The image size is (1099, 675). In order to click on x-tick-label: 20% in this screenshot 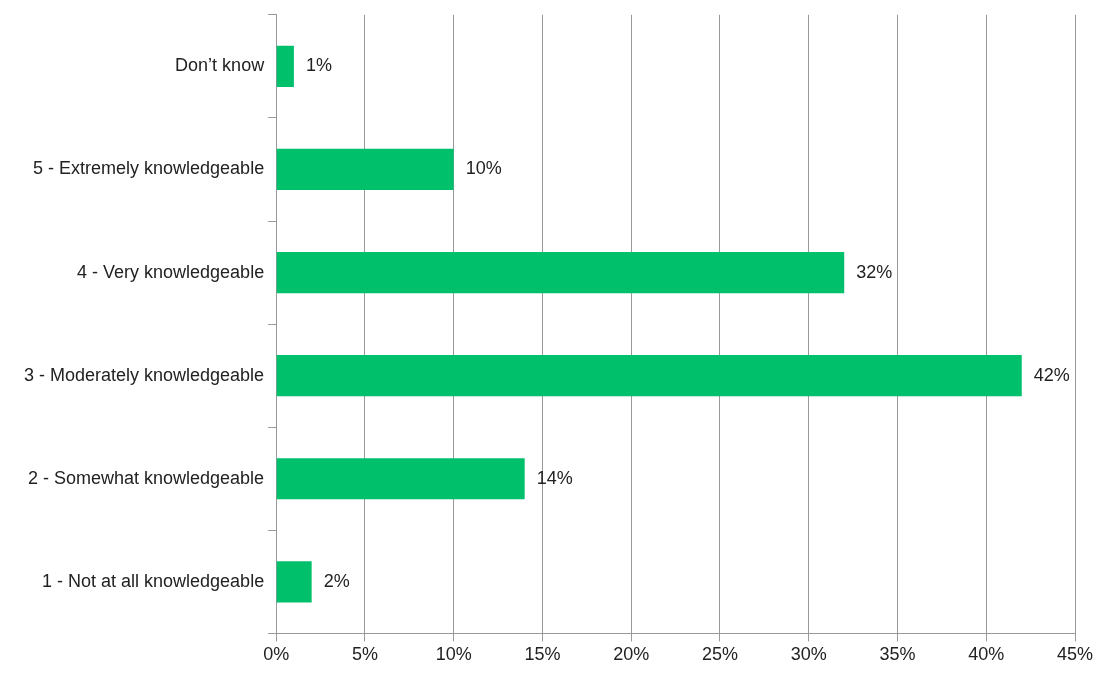, I will do `click(631, 654)`.